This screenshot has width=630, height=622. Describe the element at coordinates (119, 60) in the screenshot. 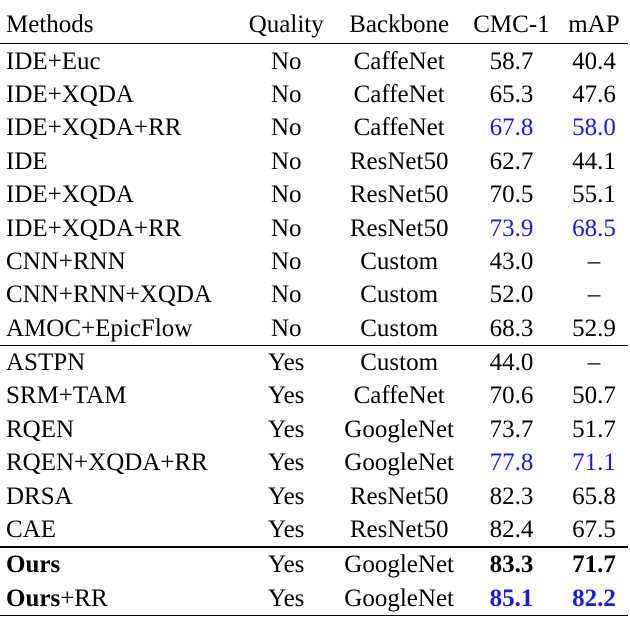

I see `method-cell: IDE+Euc` at that location.